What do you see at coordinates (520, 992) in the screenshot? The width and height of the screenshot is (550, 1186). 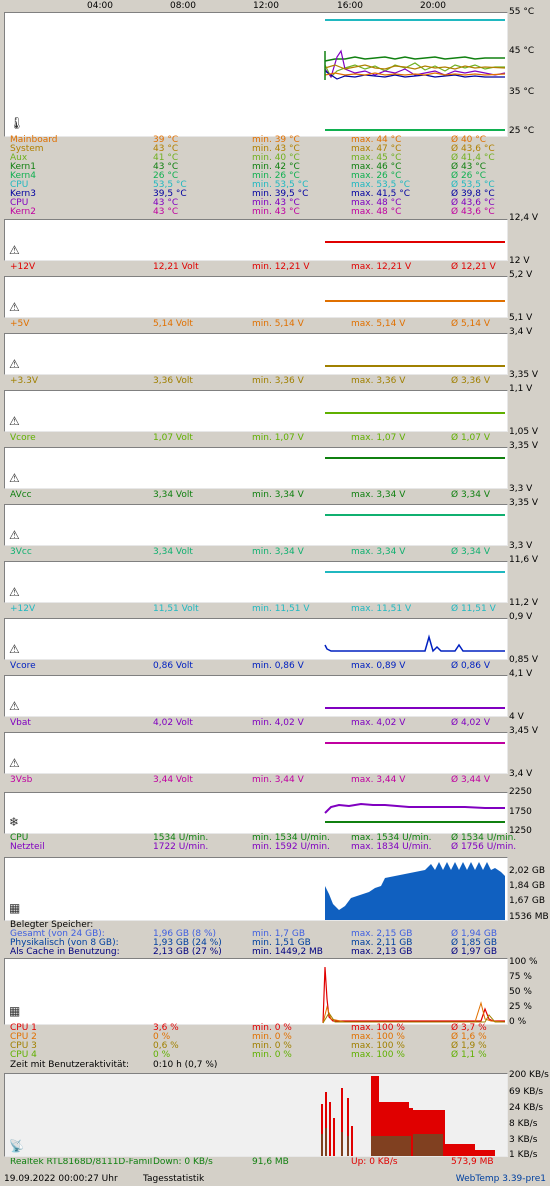 I see `cpu-axis-label: 50 %` at bounding box center [520, 992].